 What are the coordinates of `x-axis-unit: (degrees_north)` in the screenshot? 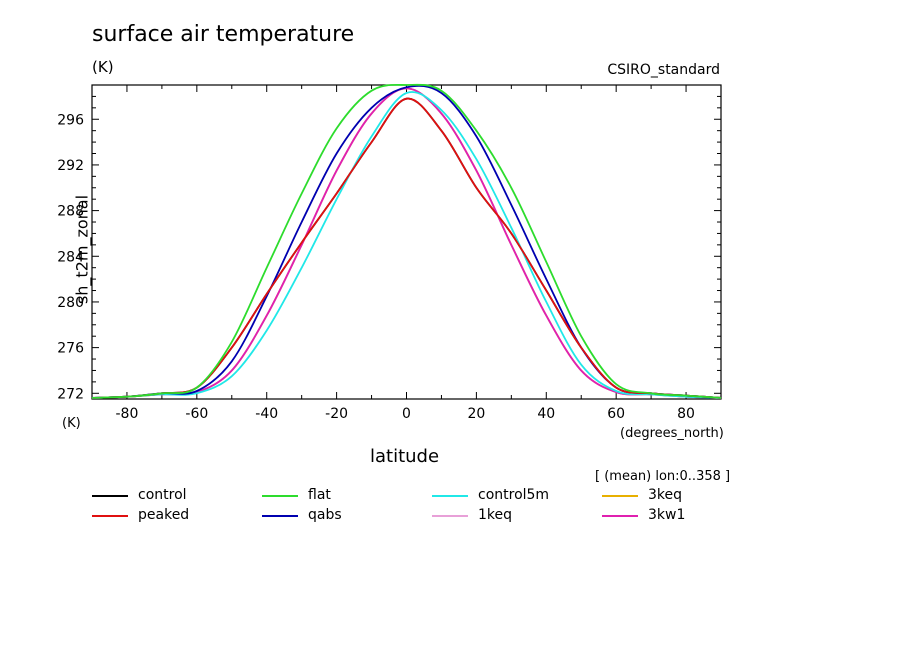 It's located at (672, 433).